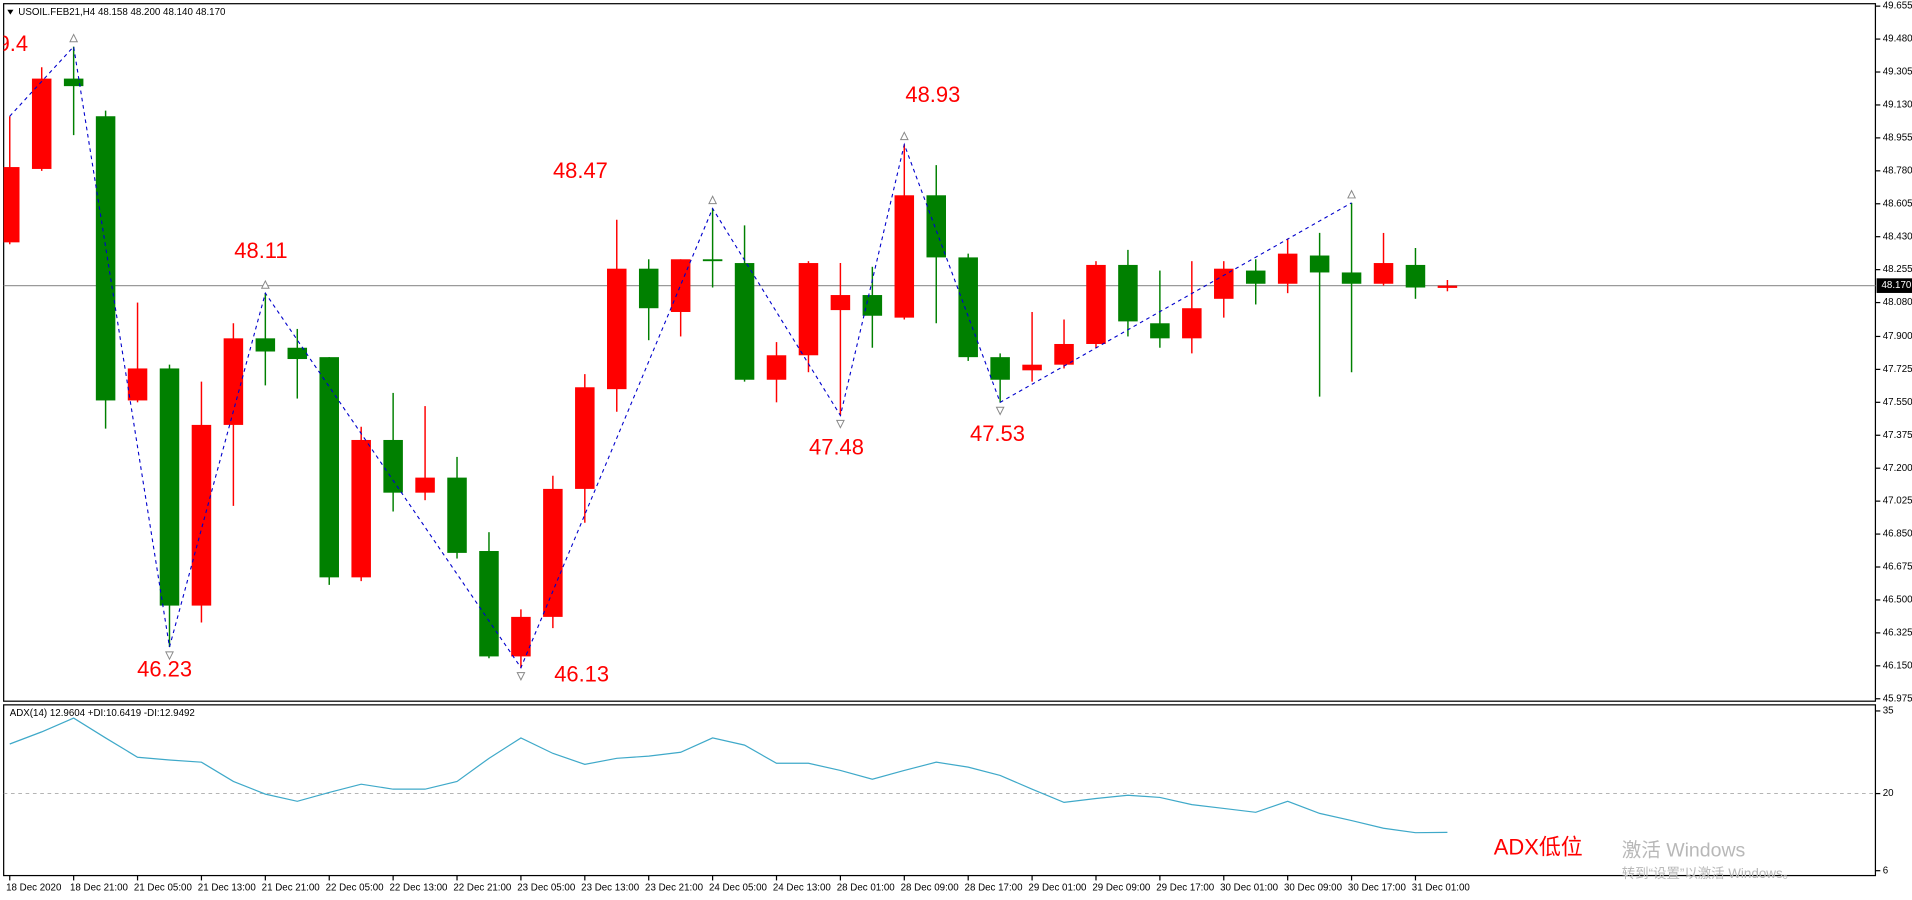 The image size is (1912, 900). Describe the element at coordinates (1897, 534) in the screenshot. I see `y-tick-label: 46.850` at that location.